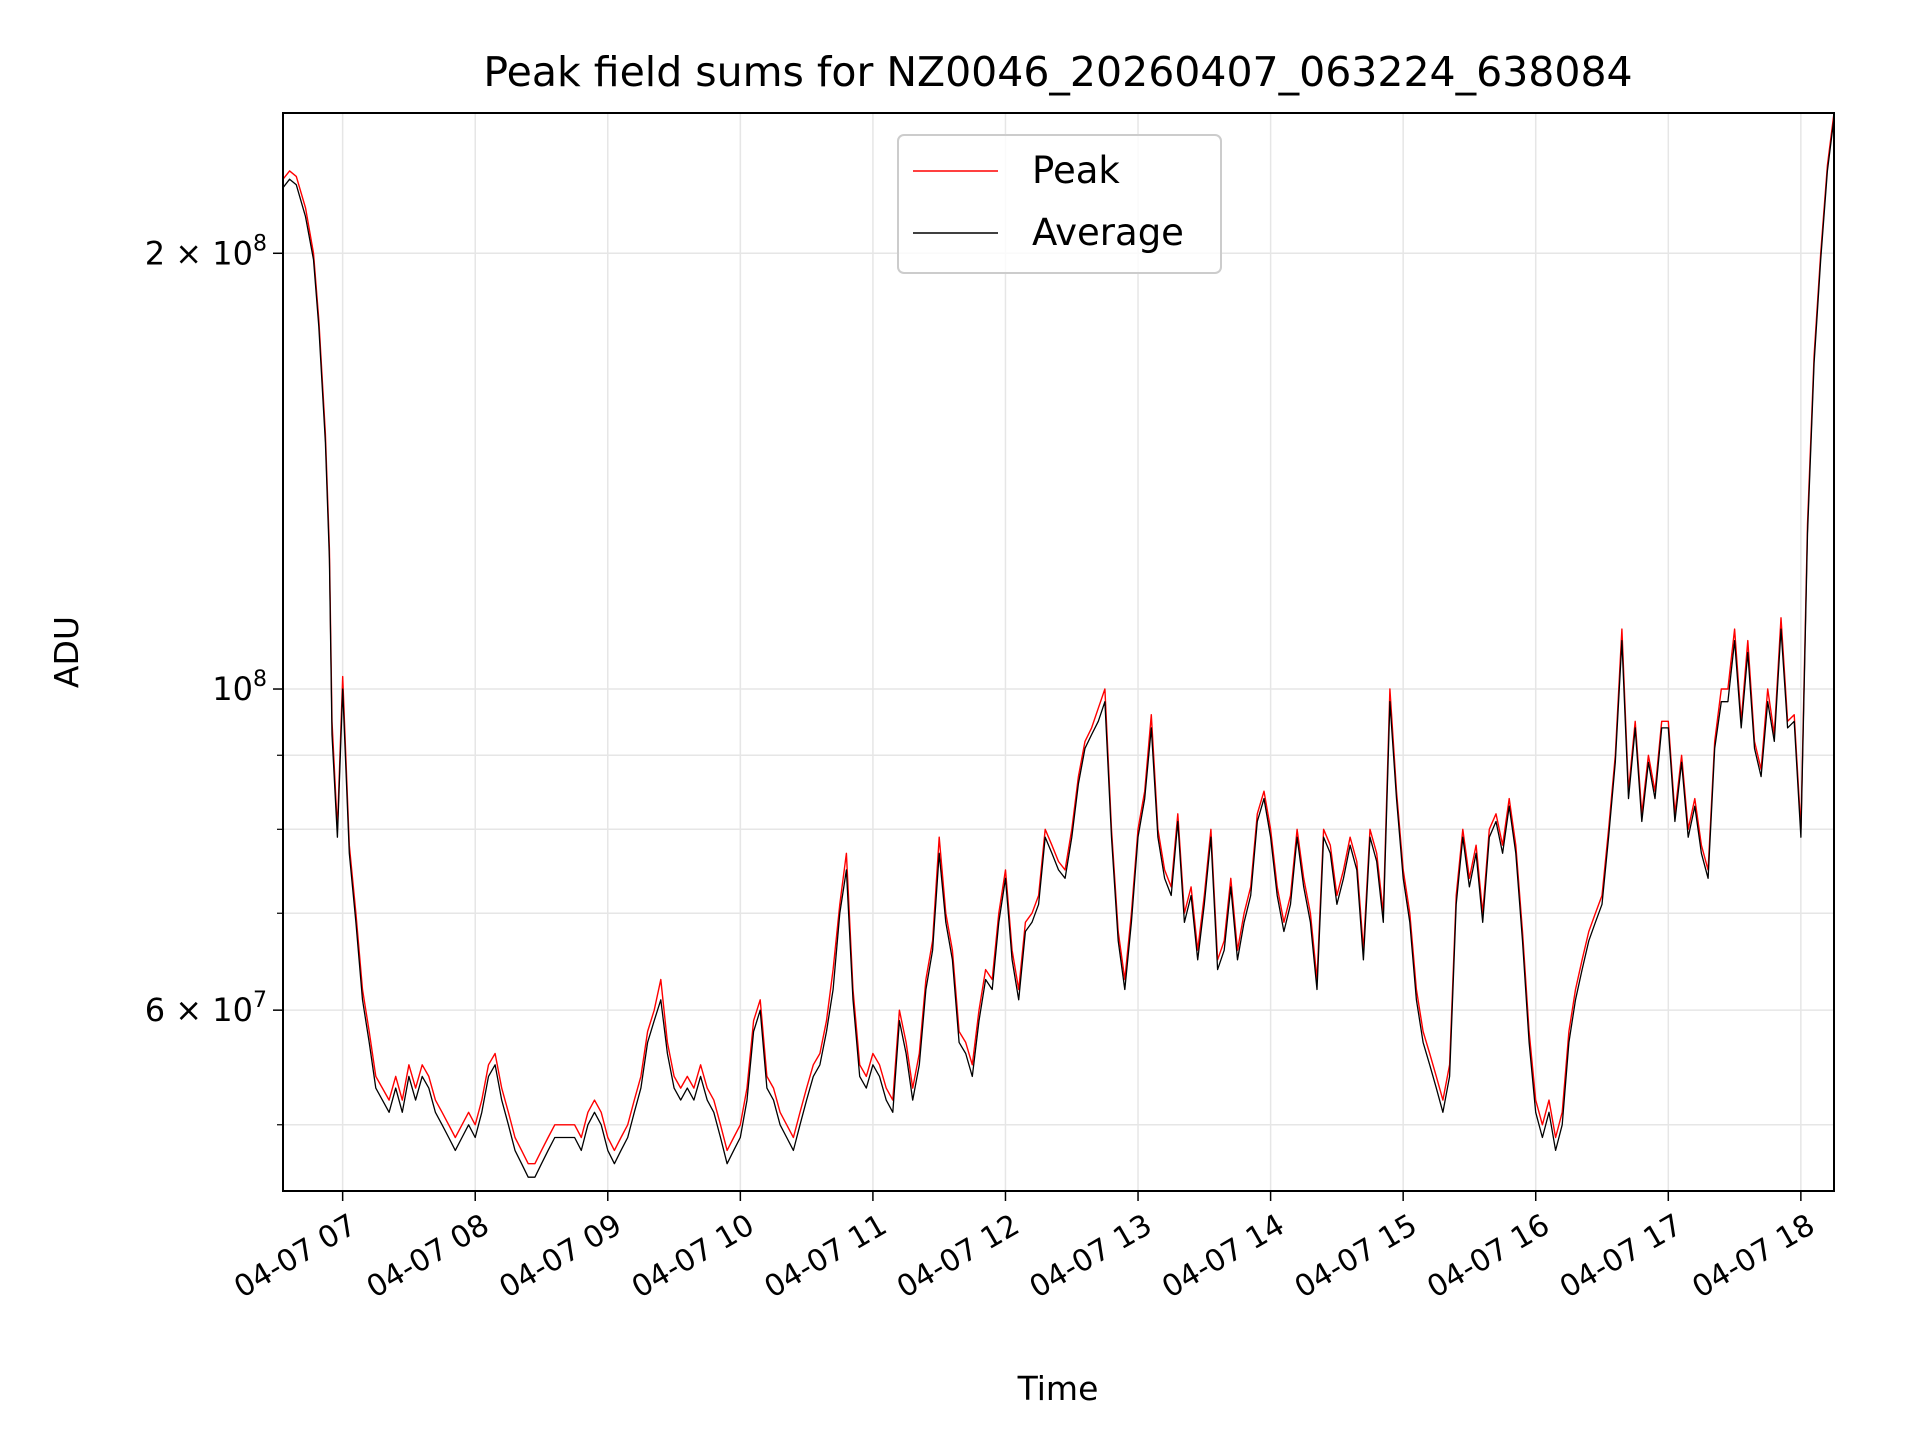  I want to click on legend-box, so click(1059, 204).